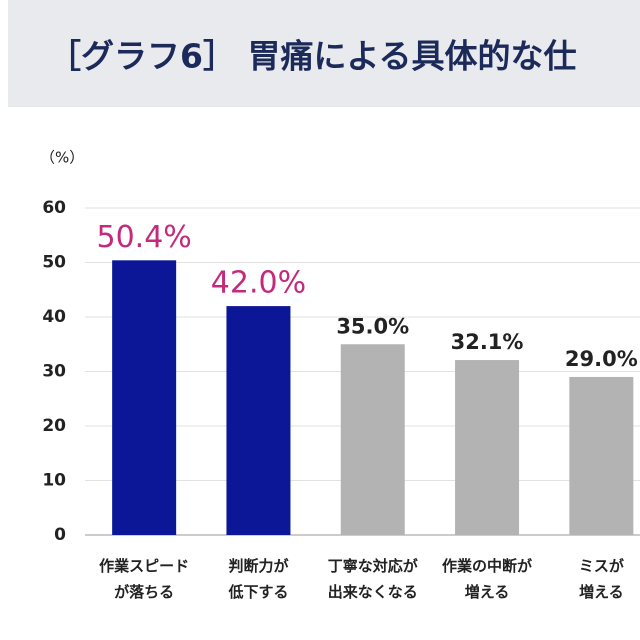 The width and height of the screenshot is (640, 640). What do you see at coordinates (54, 426) in the screenshot?
I see `y-tick-label: 20` at bounding box center [54, 426].